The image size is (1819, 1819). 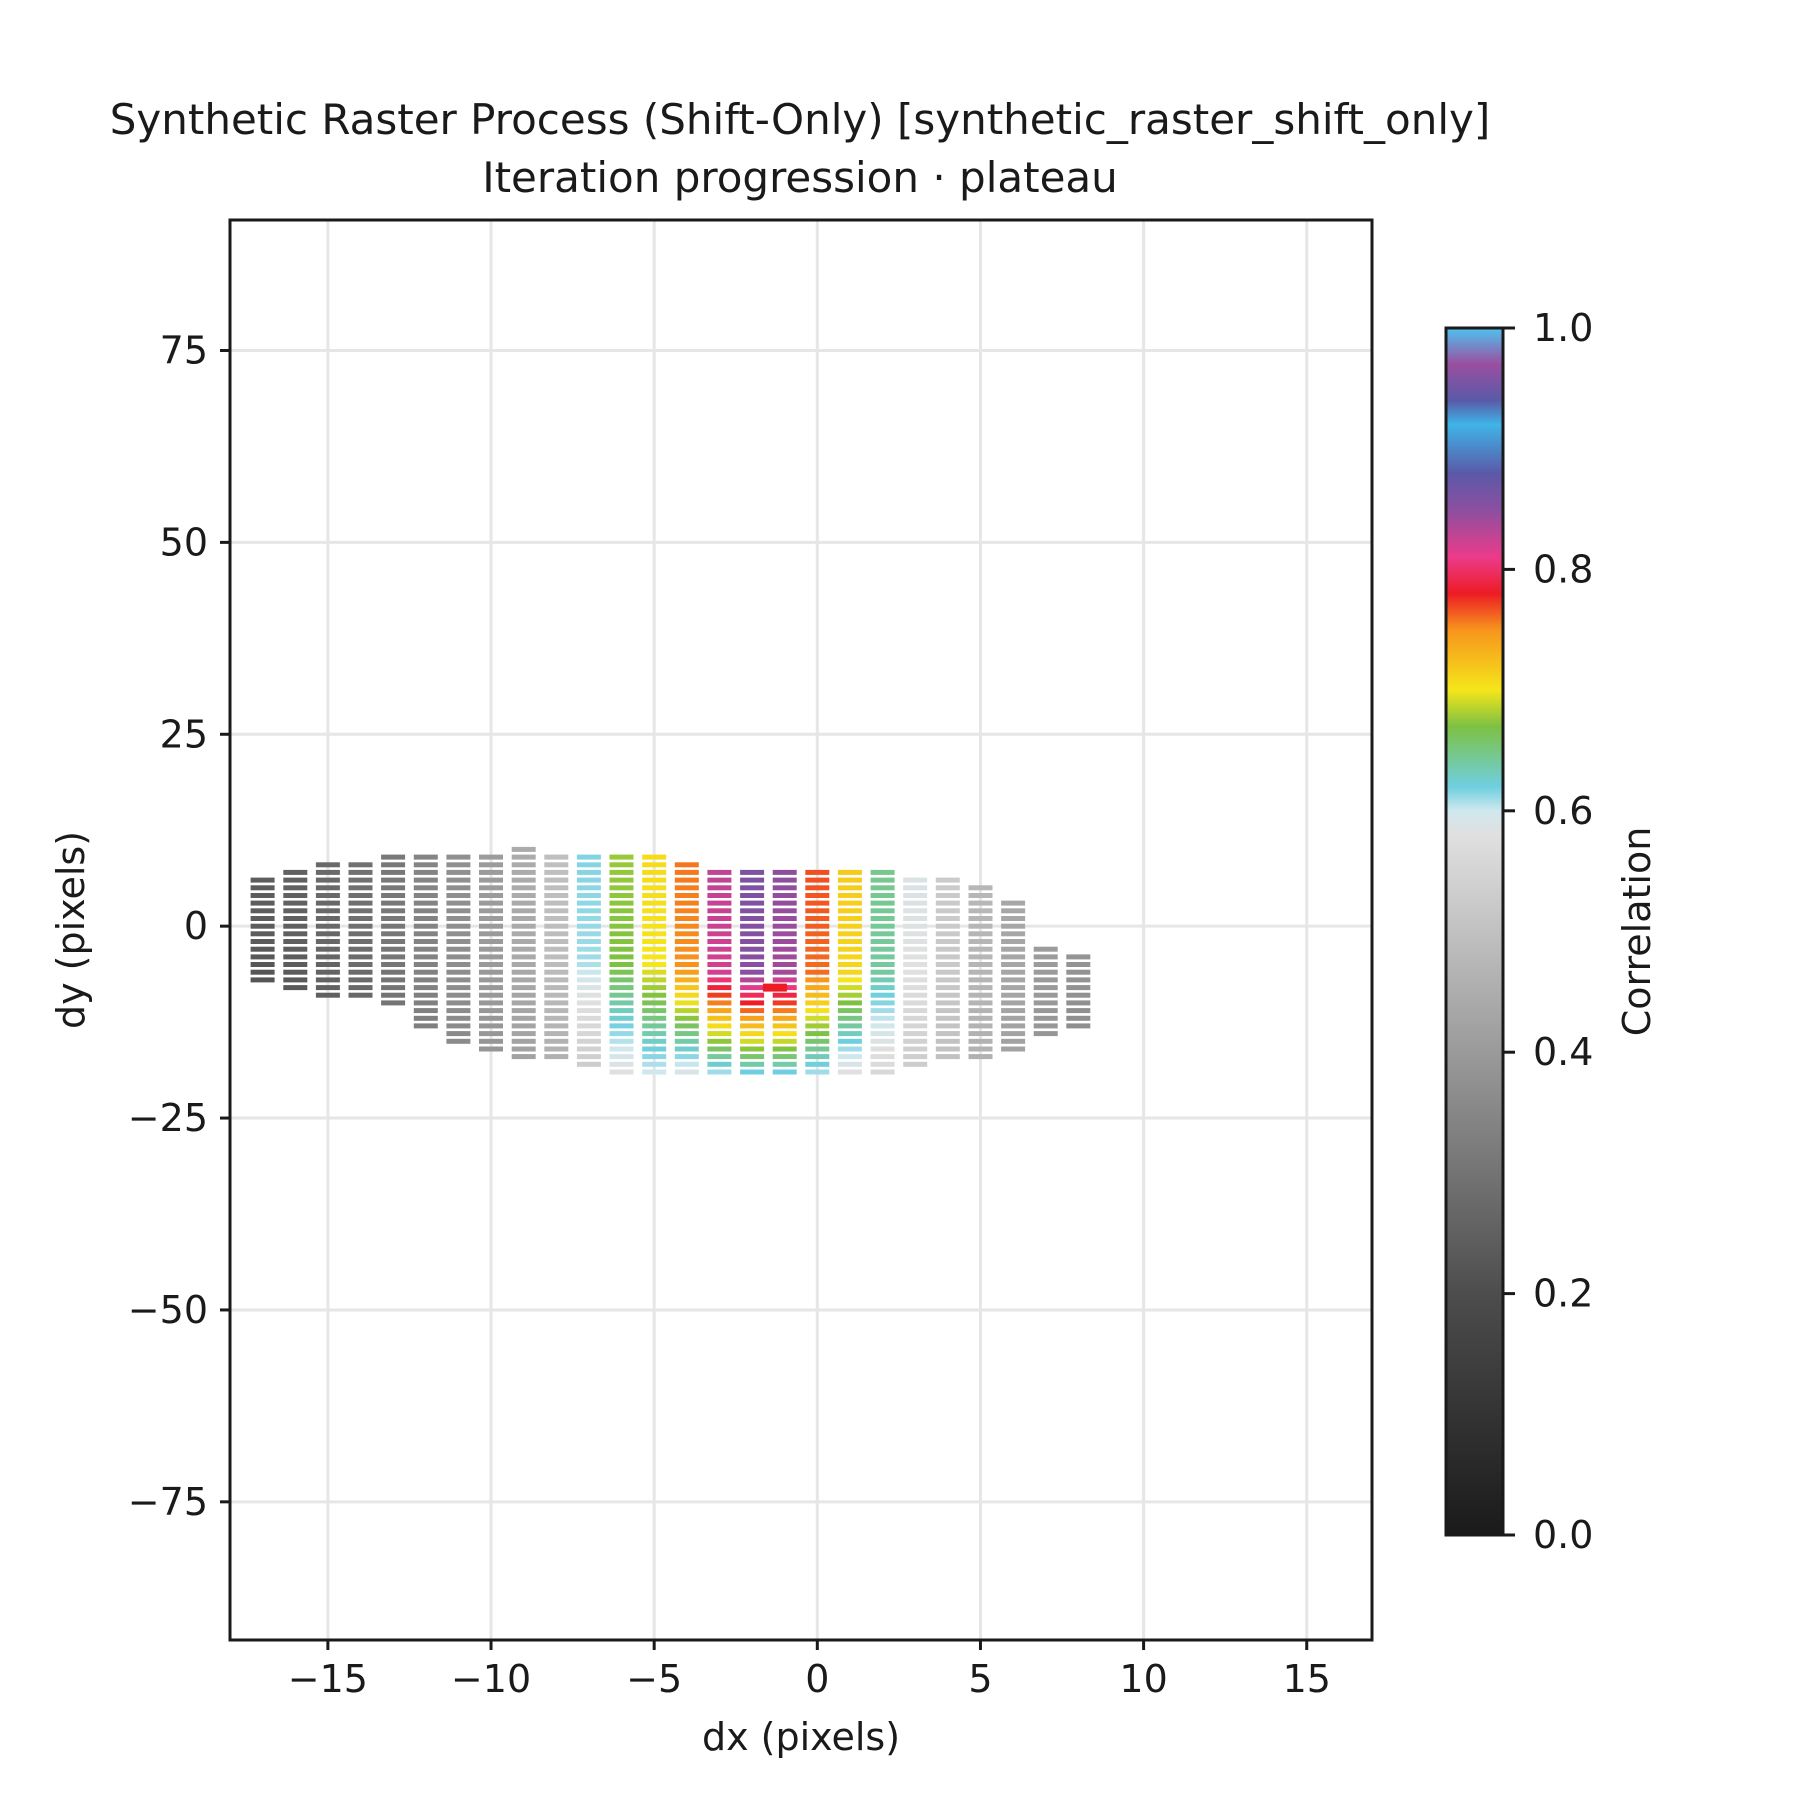 What do you see at coordinates (71, 930) in the screenshot?
I see `y-axis-label: dy (pixels)` at bounding box center [71, 930].